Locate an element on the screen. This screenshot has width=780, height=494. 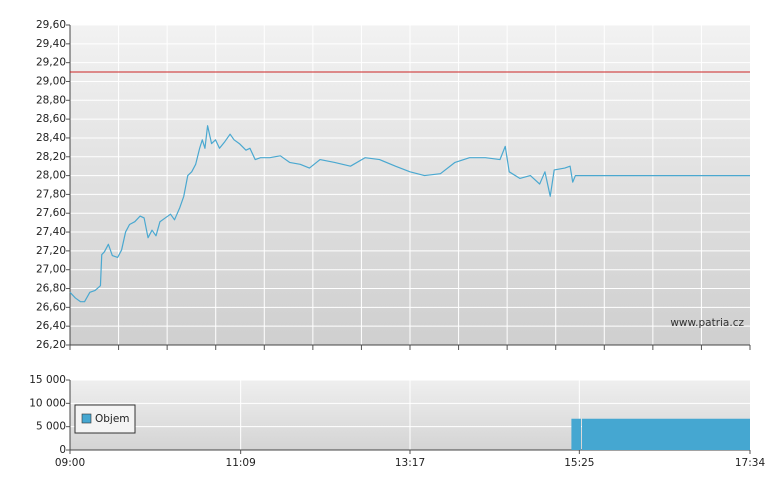
y-tick-label: 26,80 is located at coordinates (51, 289).